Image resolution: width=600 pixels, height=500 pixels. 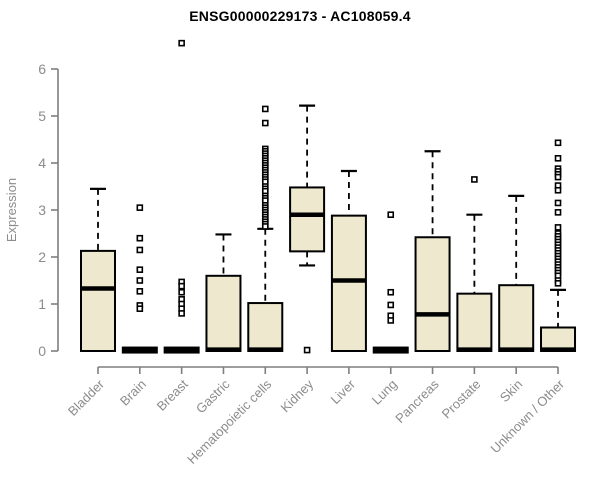 What do you see at coordinates (297, 395) in the screenshot?
I see `x-axis-label-kidney: Kidney` at bounding box center [297, 395].